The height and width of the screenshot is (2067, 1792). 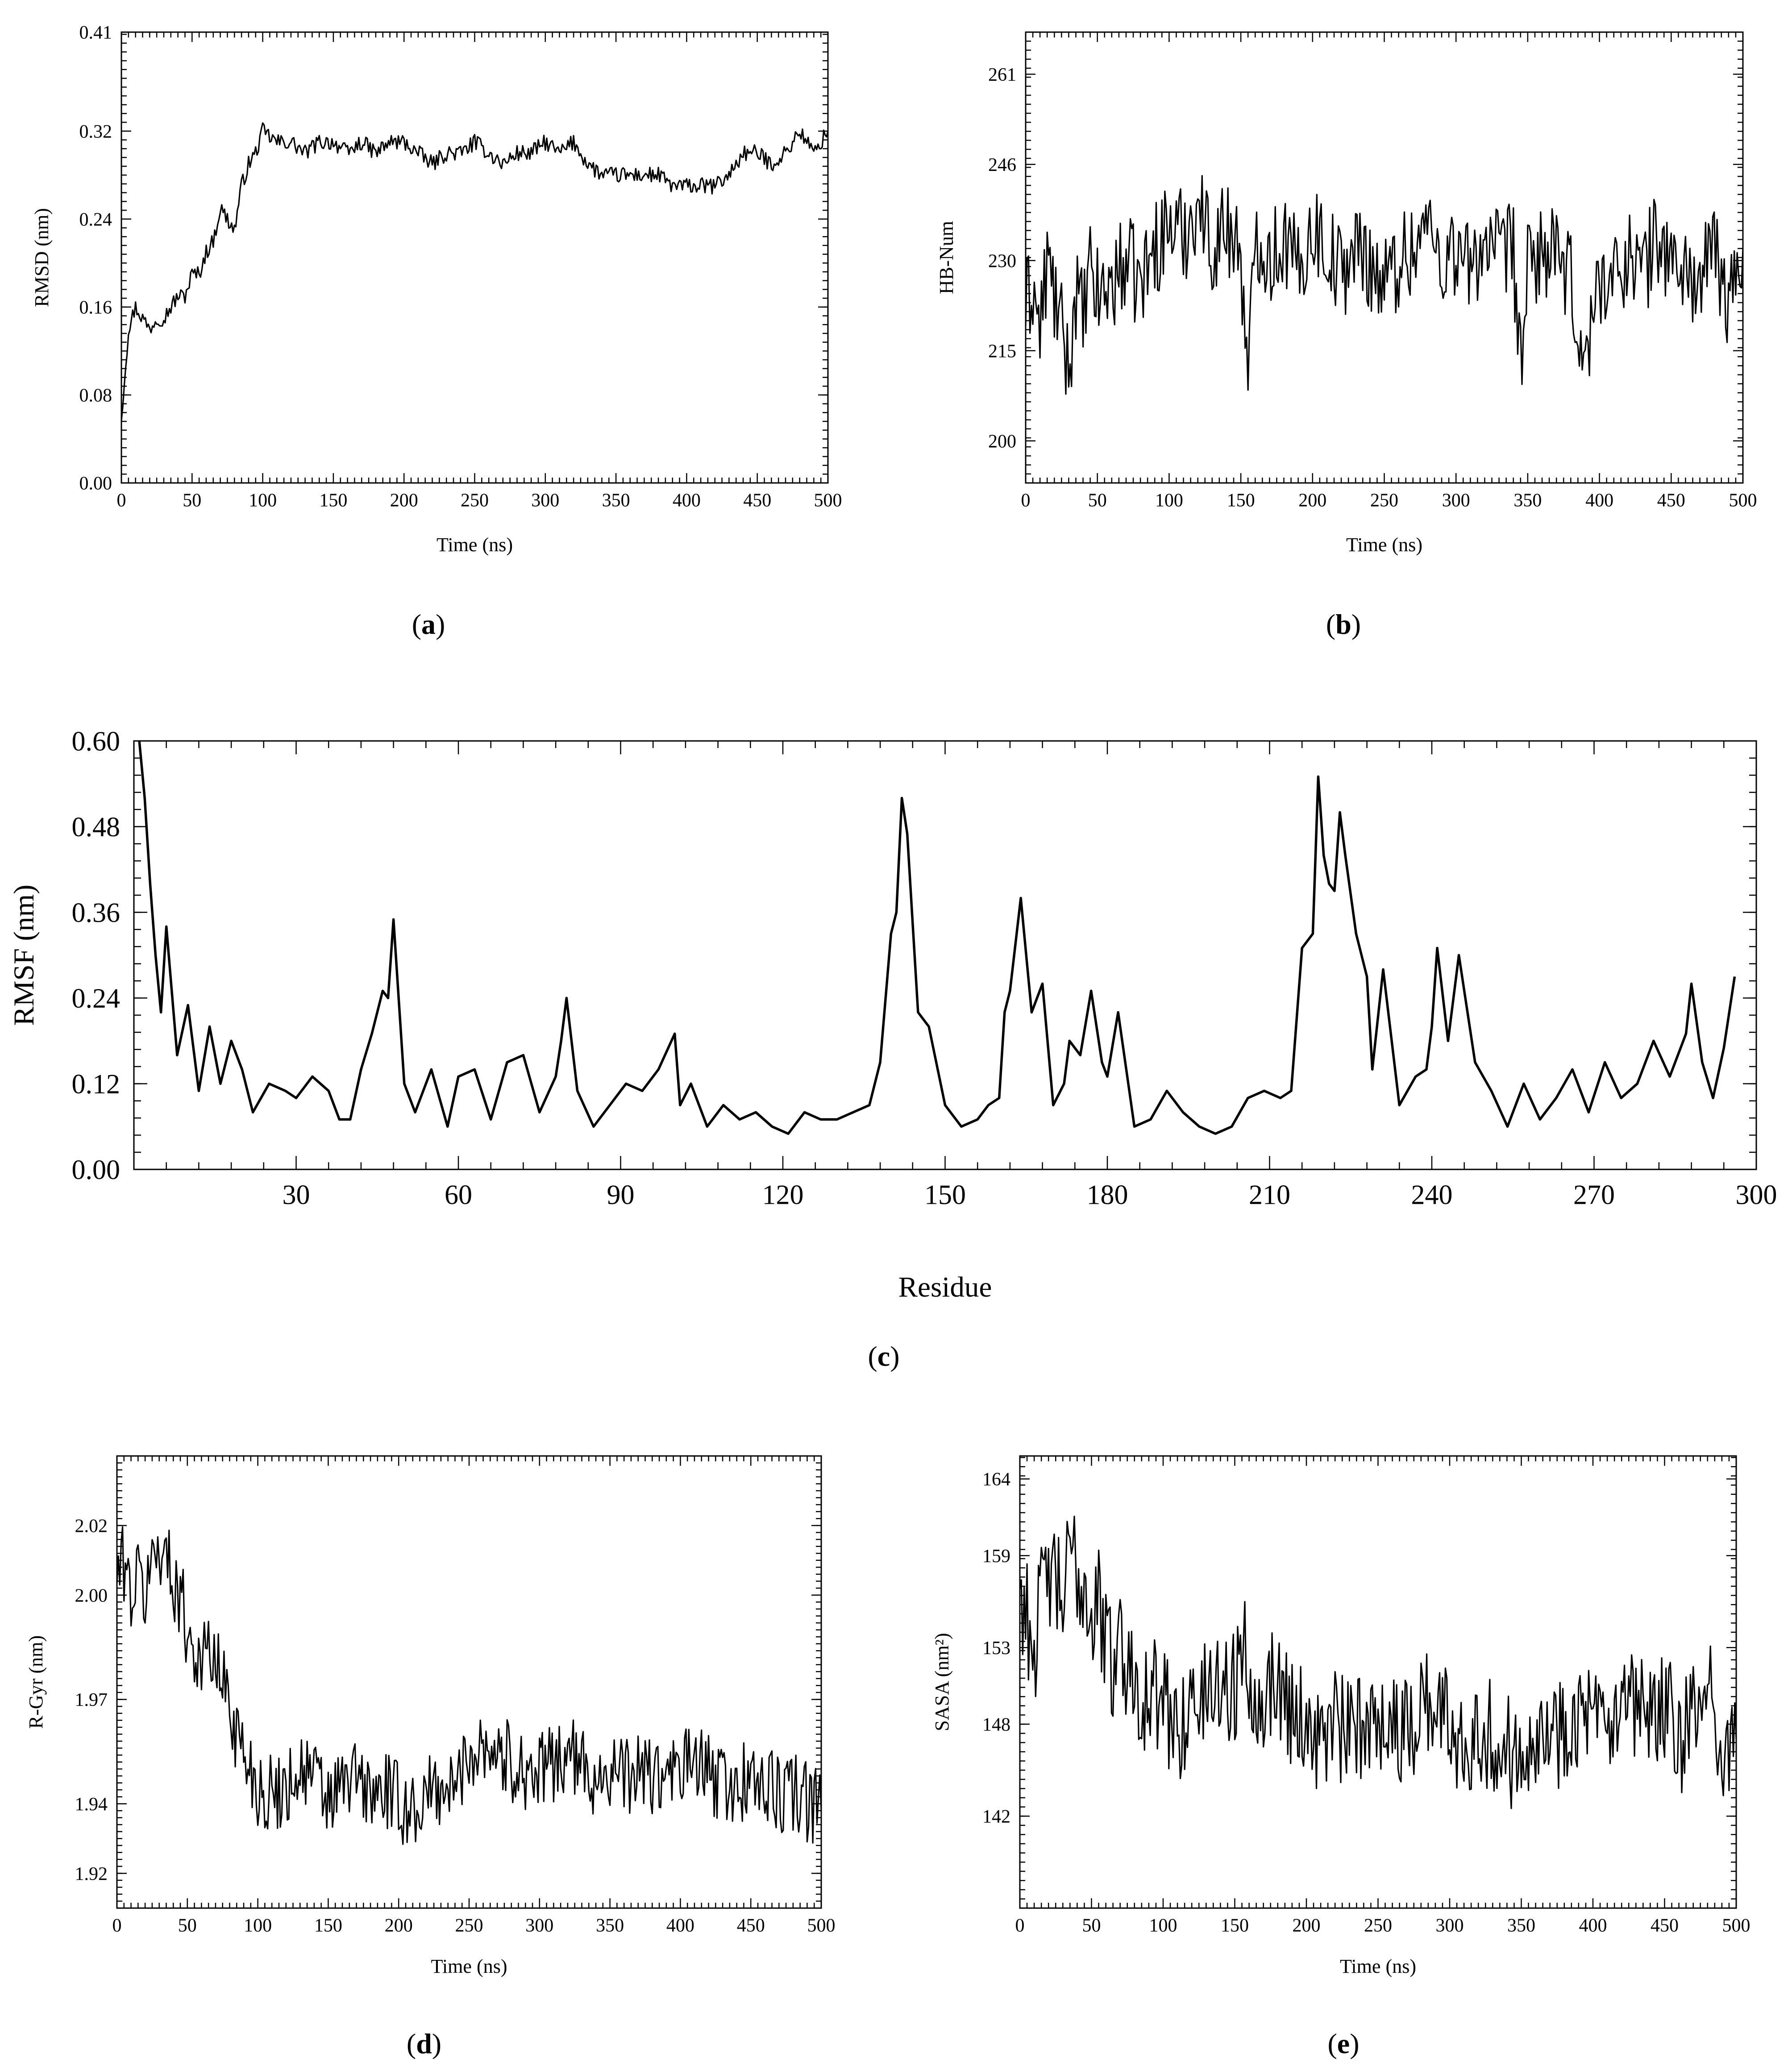 What do you see at coordinates (1343, 2044) in the screenshot?
I see `panel-caption-e: (e)` at bounding box center [1343, 2044].